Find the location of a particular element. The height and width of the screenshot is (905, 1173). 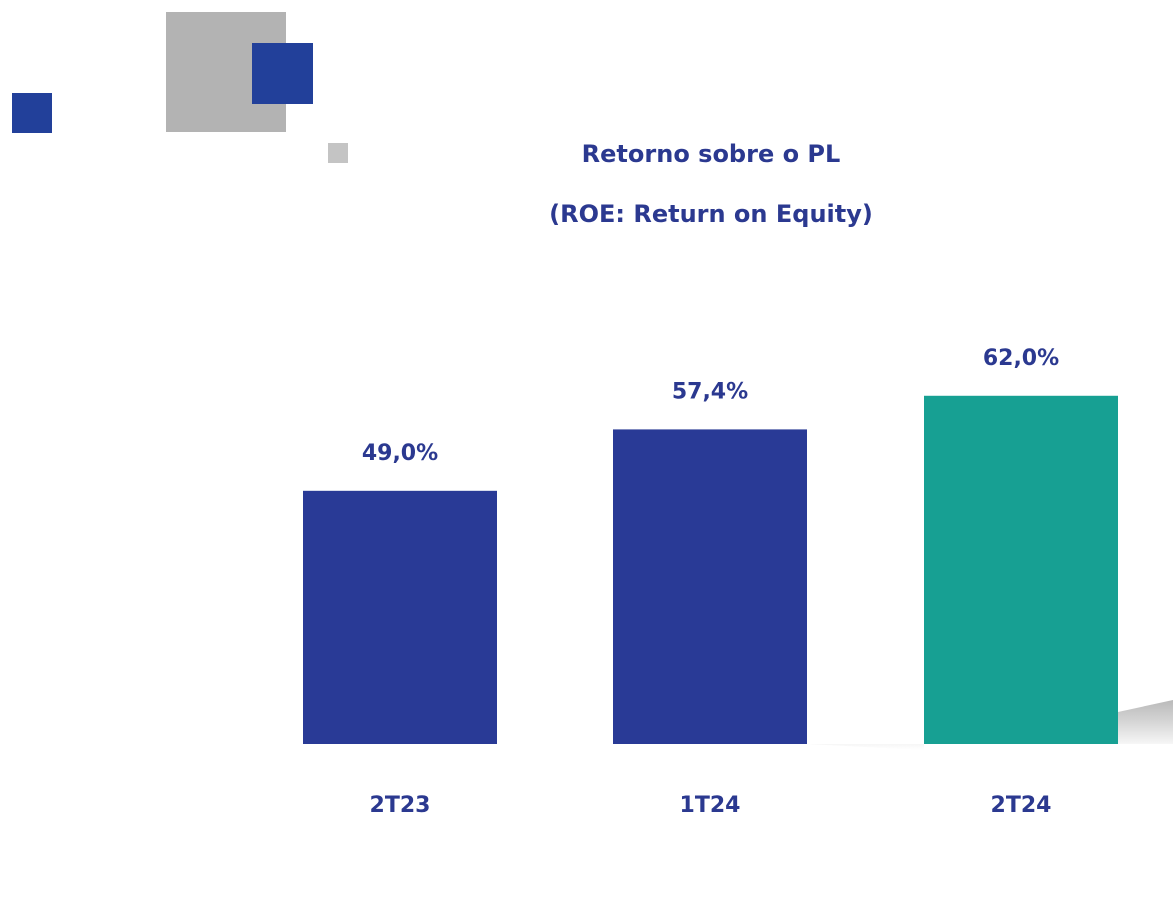

chart-subtitle: (ROE: Return on Equity) is located at coordinates (711, 214).